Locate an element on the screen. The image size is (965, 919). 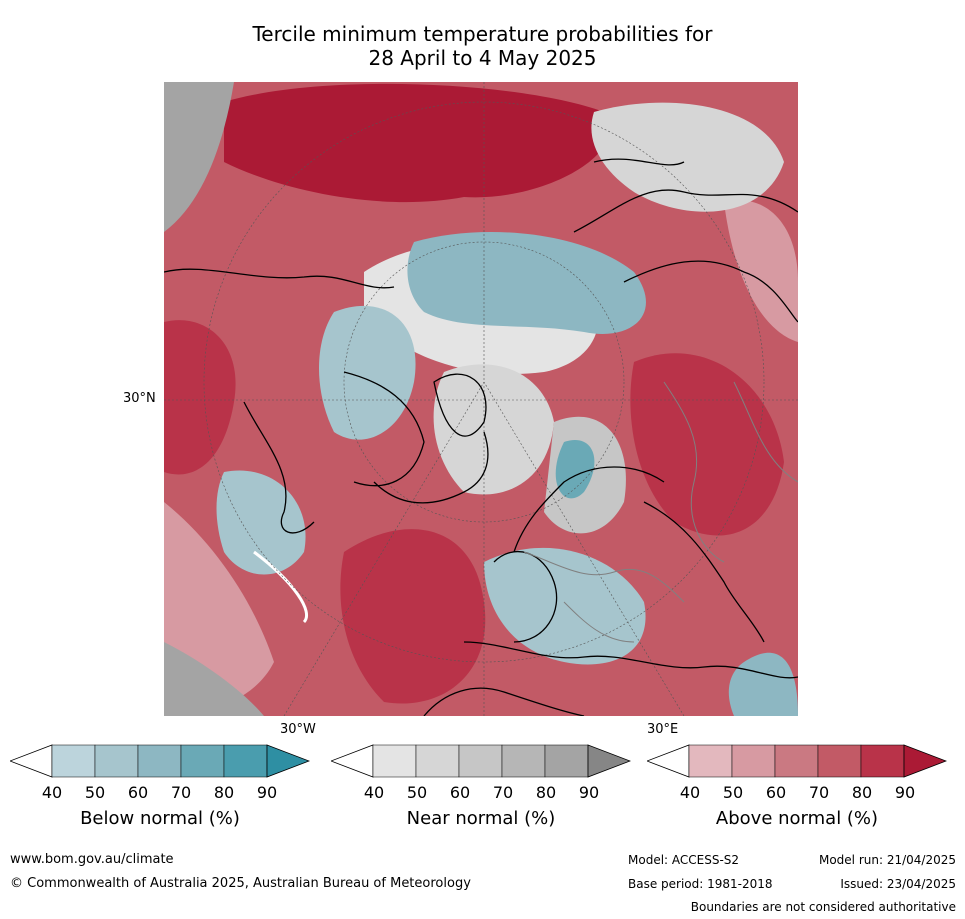
chart-title-line-2: 28 April to 4 May 2025 is located at coordinates (482, 58).